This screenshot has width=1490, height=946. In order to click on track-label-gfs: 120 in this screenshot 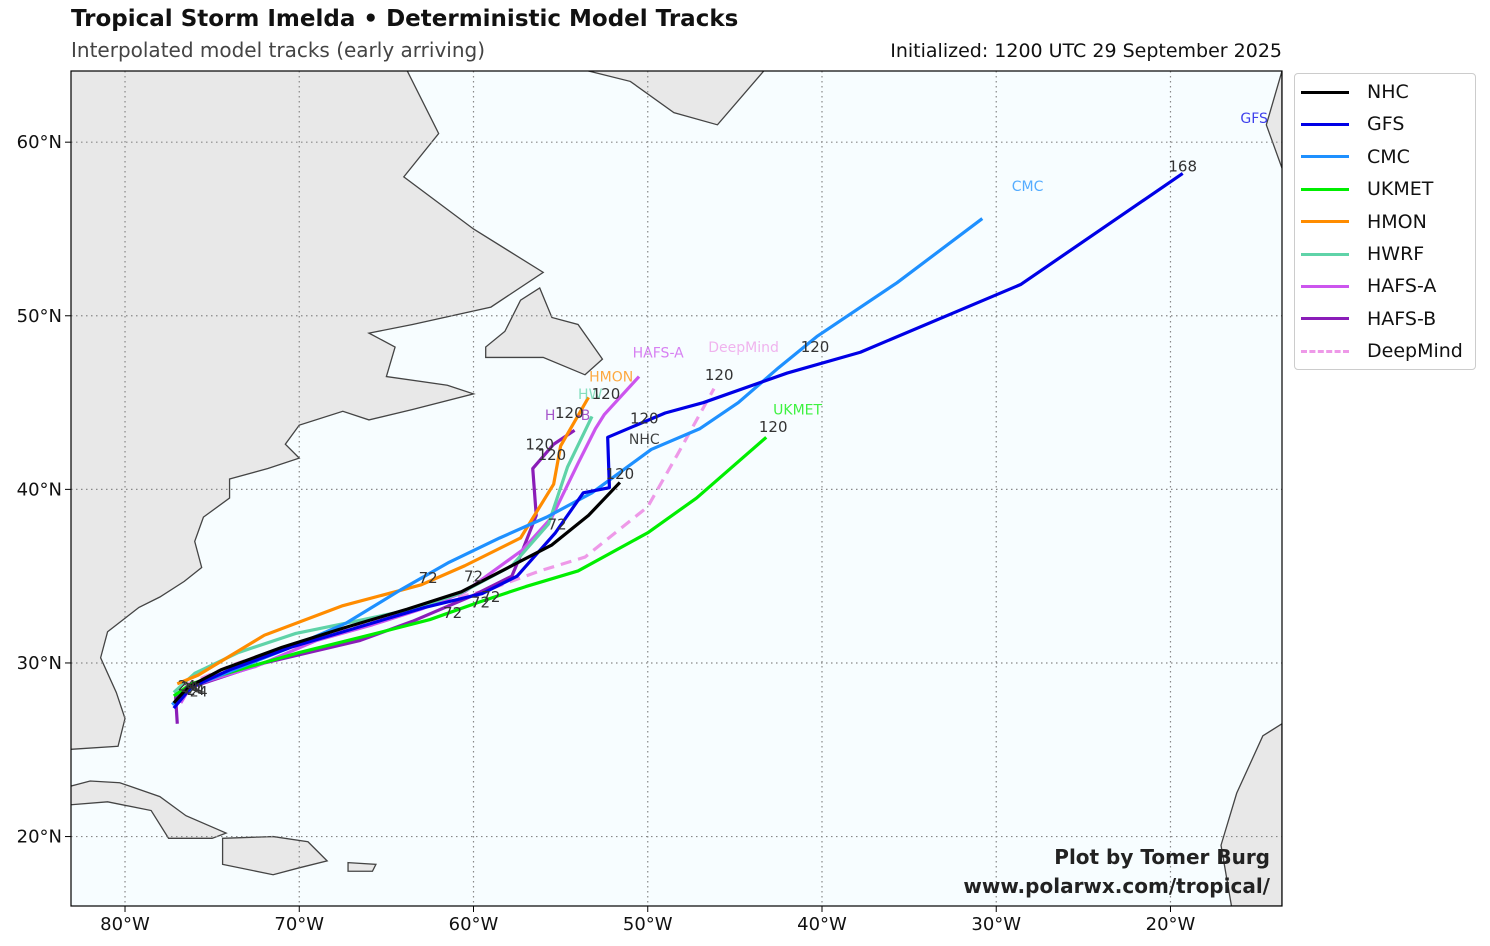, I will do `click(644, 418)`.